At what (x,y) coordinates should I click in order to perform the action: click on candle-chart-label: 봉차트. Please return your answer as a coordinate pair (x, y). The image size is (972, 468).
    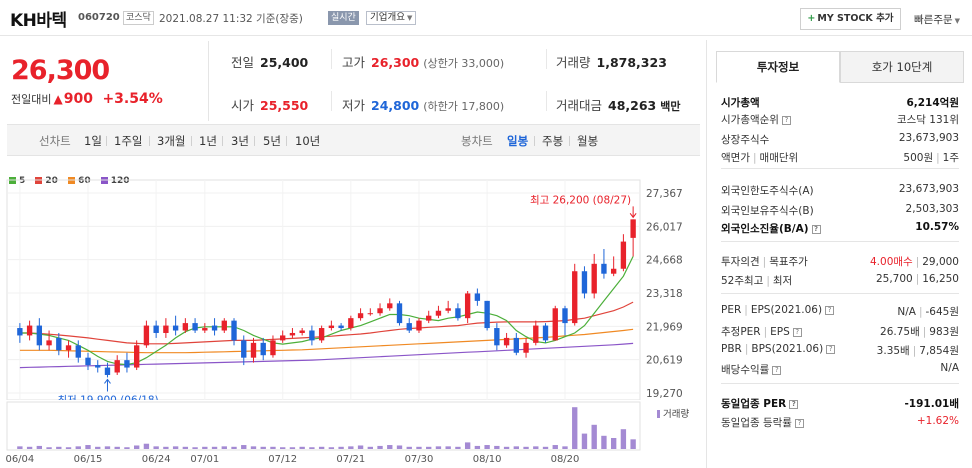
    Looking at the image, I should click on (477, 141).